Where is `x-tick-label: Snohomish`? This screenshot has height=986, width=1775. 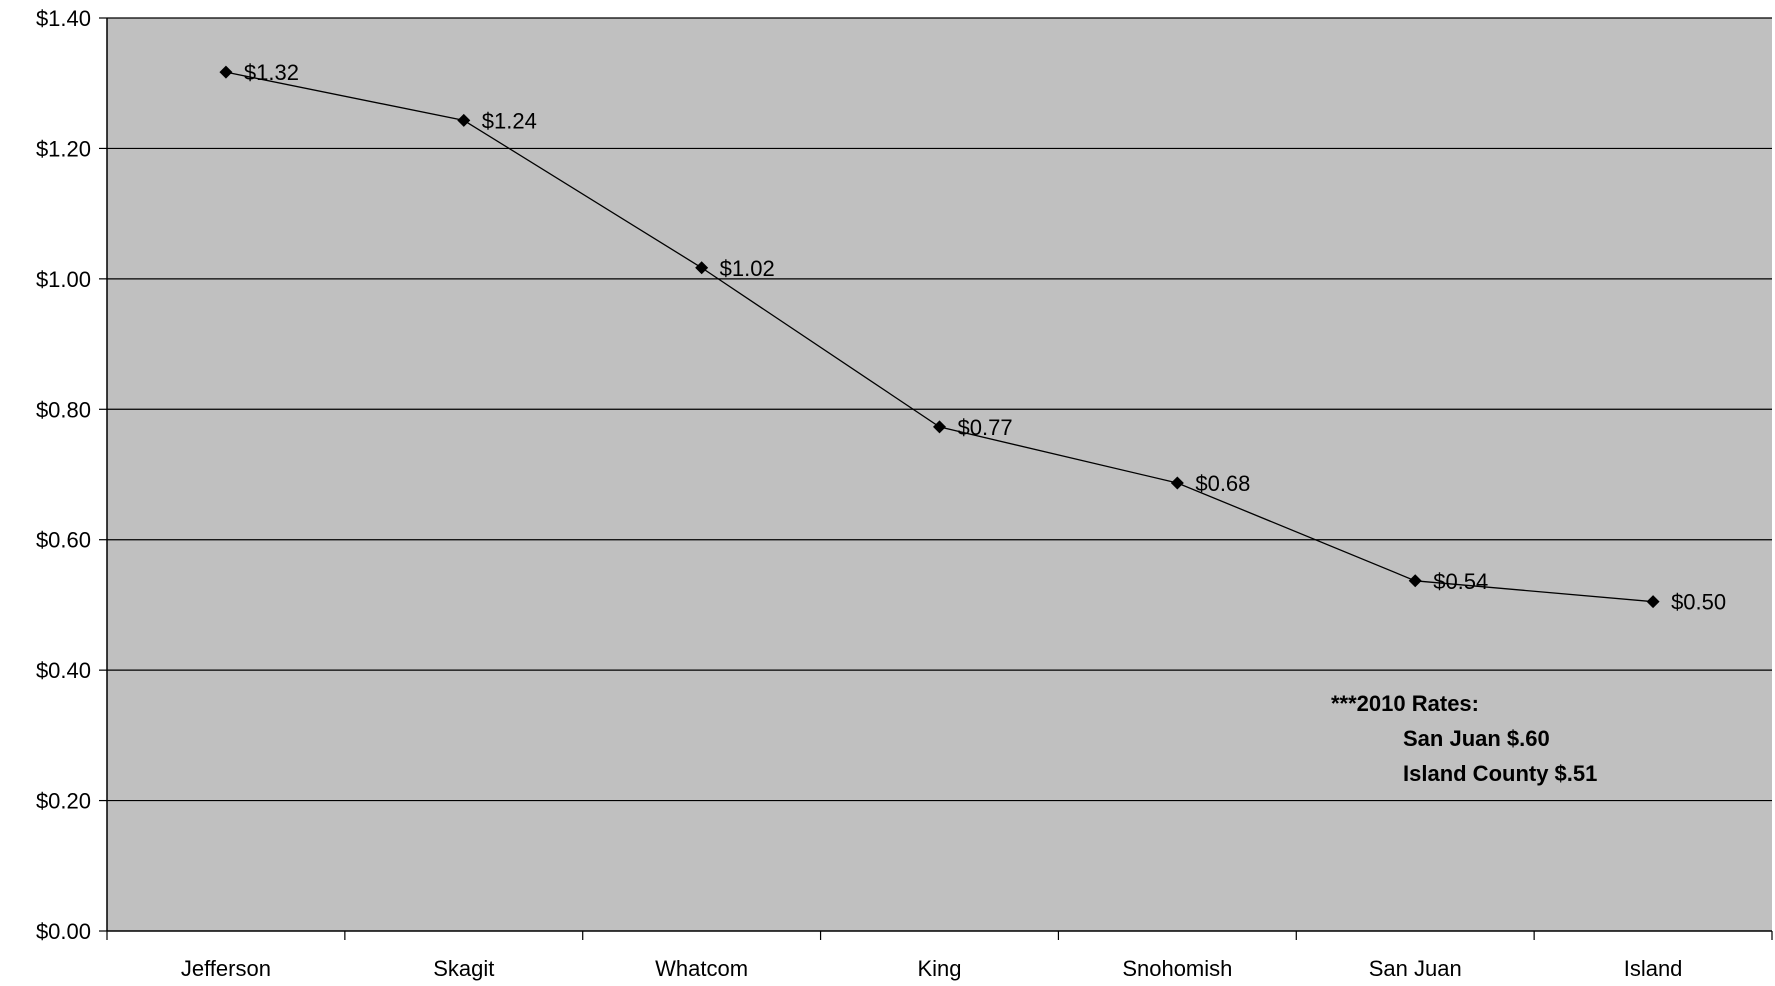 x-tick-label: Snohomish is located at coordinates (1177, 968).